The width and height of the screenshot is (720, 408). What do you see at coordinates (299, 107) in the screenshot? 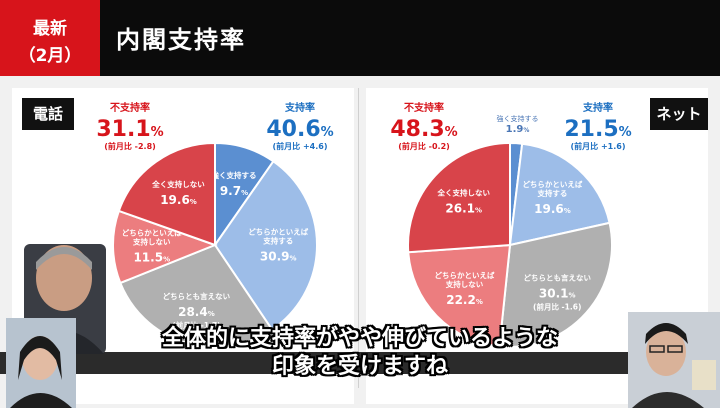
I see `support-label-0: 支持率` at bounding box center [299, 107].